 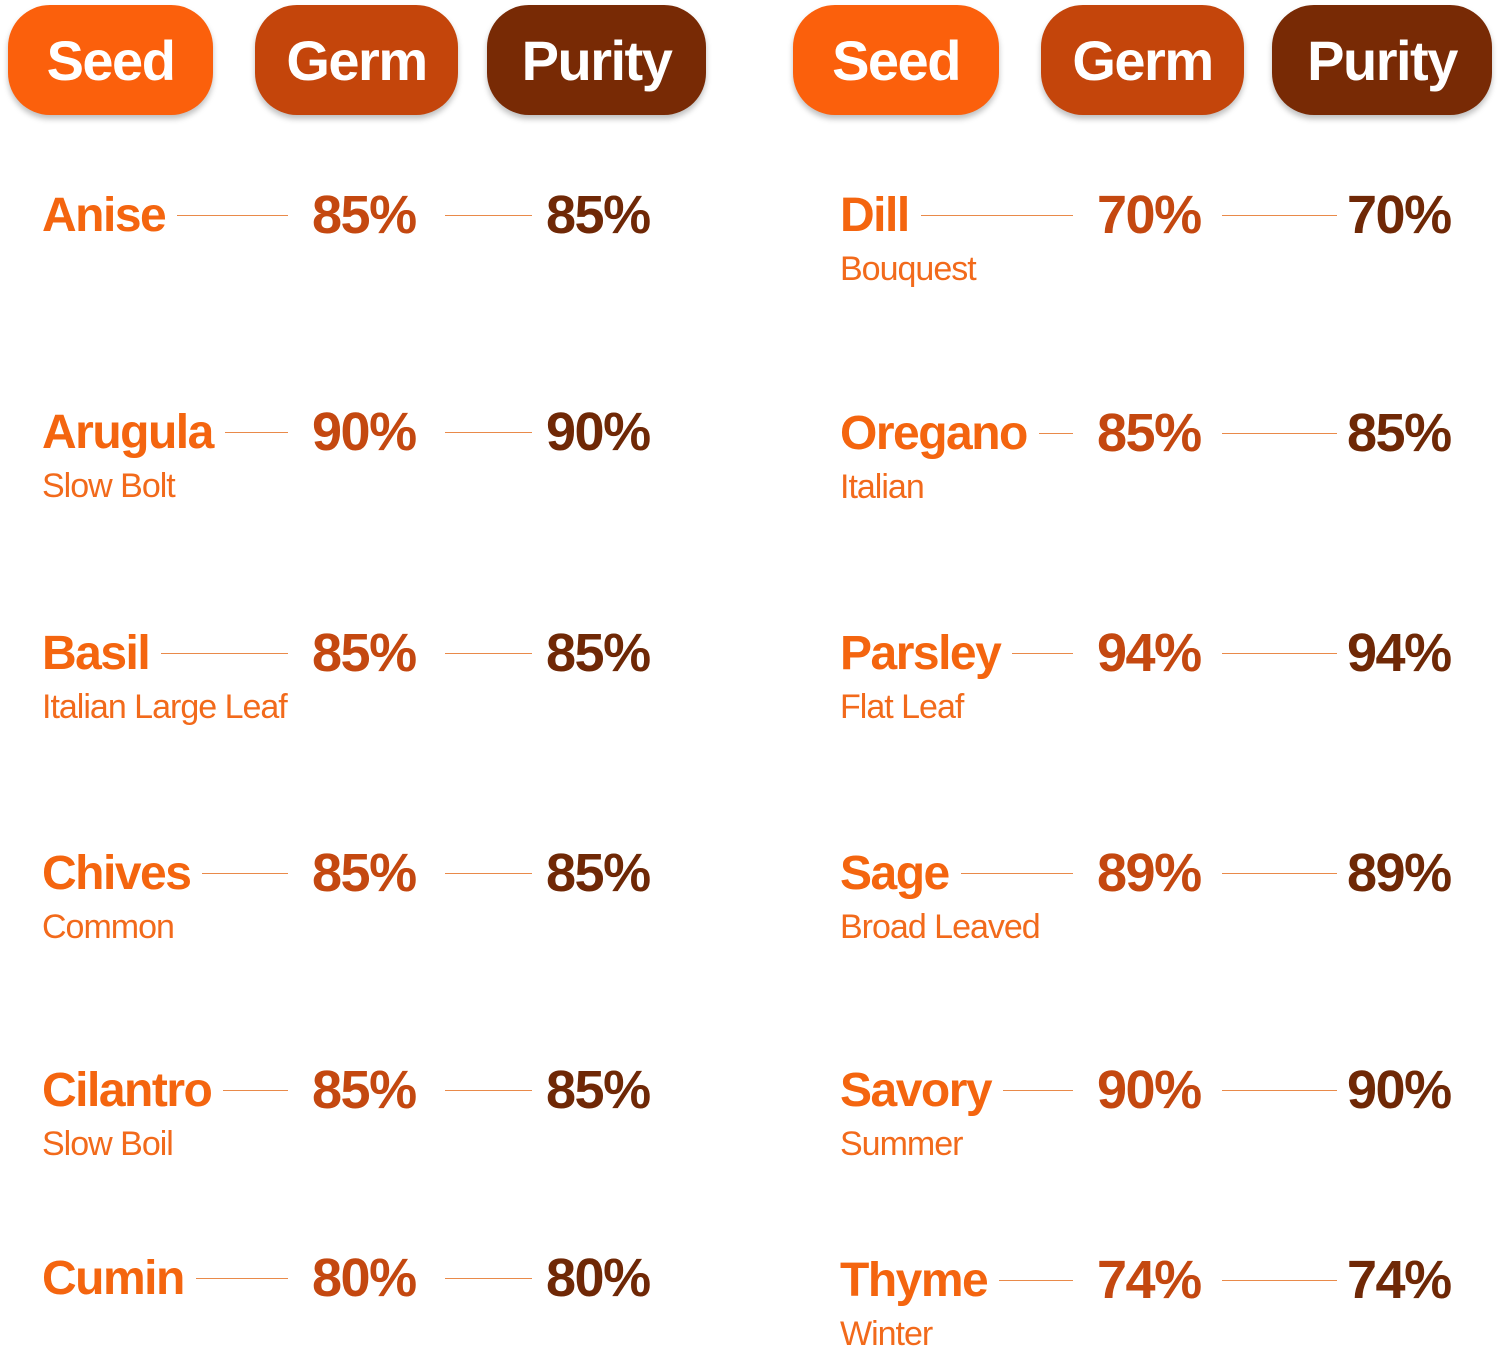 I want to click on germination: 89%, so click(x=1149, y=873).